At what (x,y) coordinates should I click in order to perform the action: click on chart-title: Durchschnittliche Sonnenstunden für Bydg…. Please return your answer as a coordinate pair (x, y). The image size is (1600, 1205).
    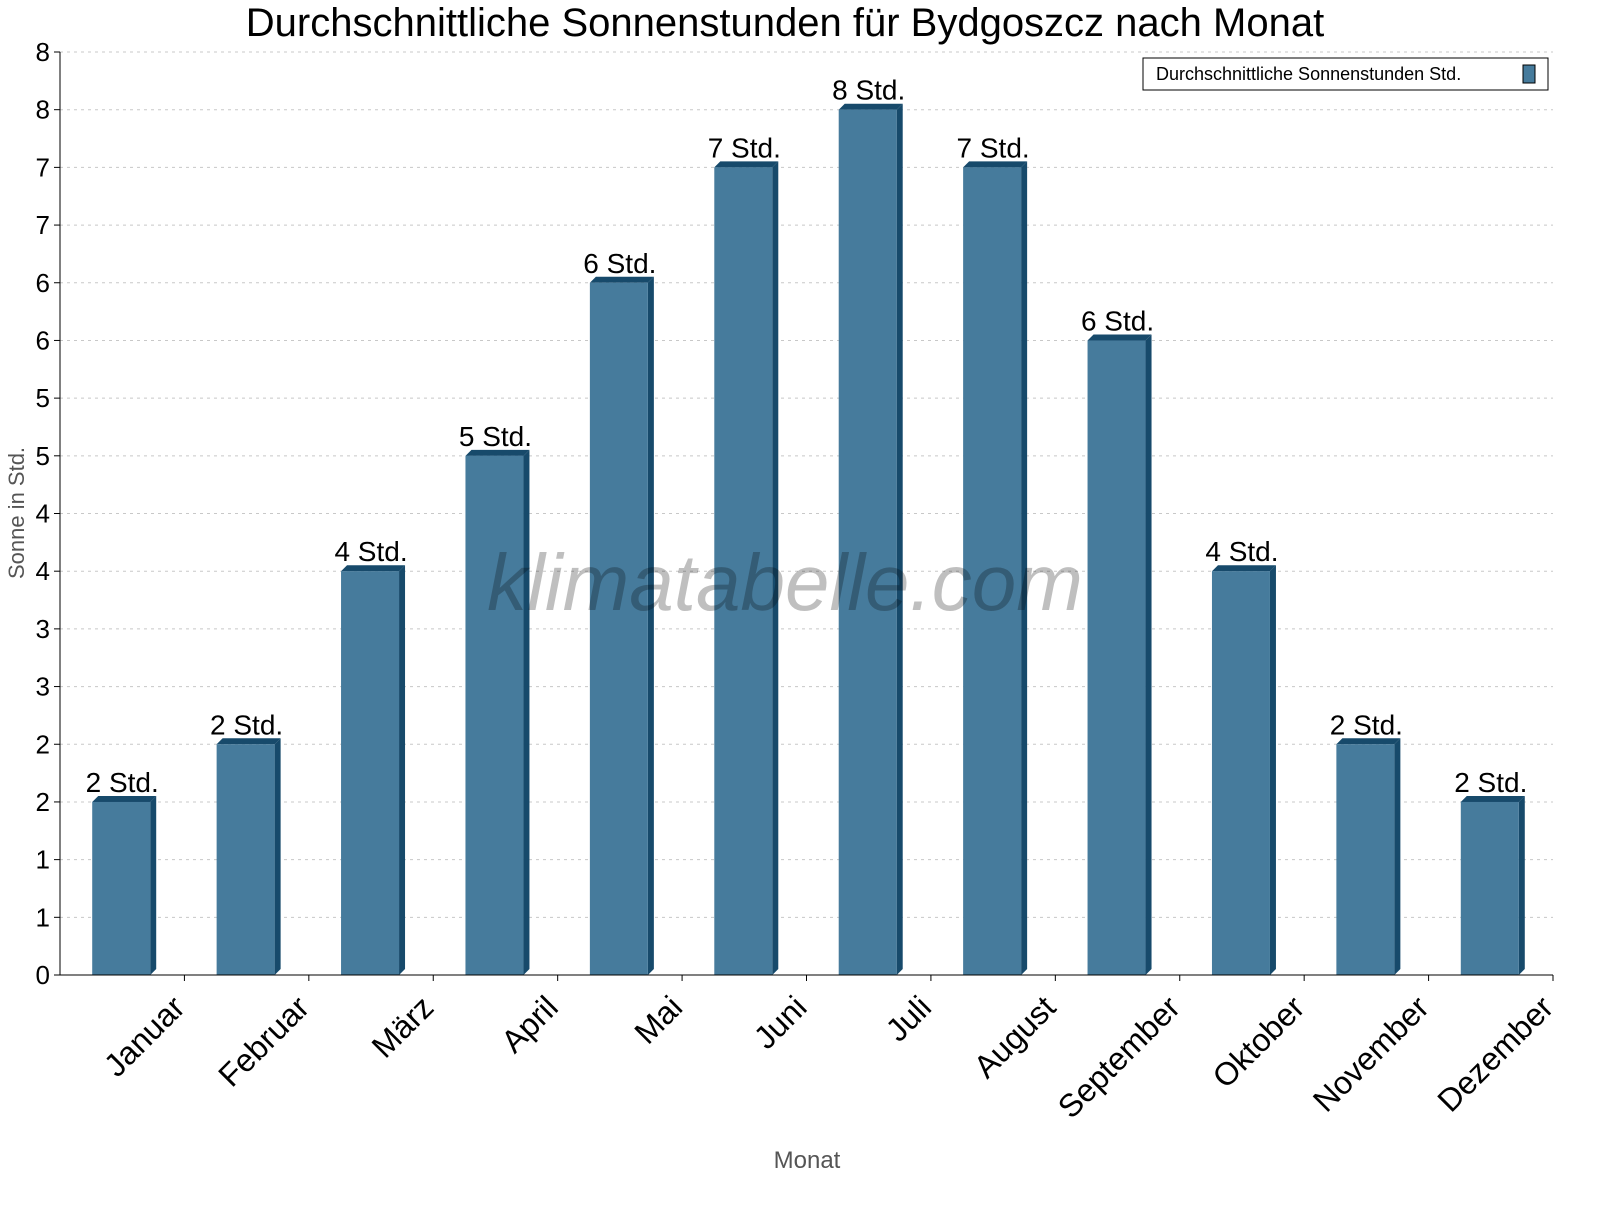
    Looking at the image, I should click on (785, 23).